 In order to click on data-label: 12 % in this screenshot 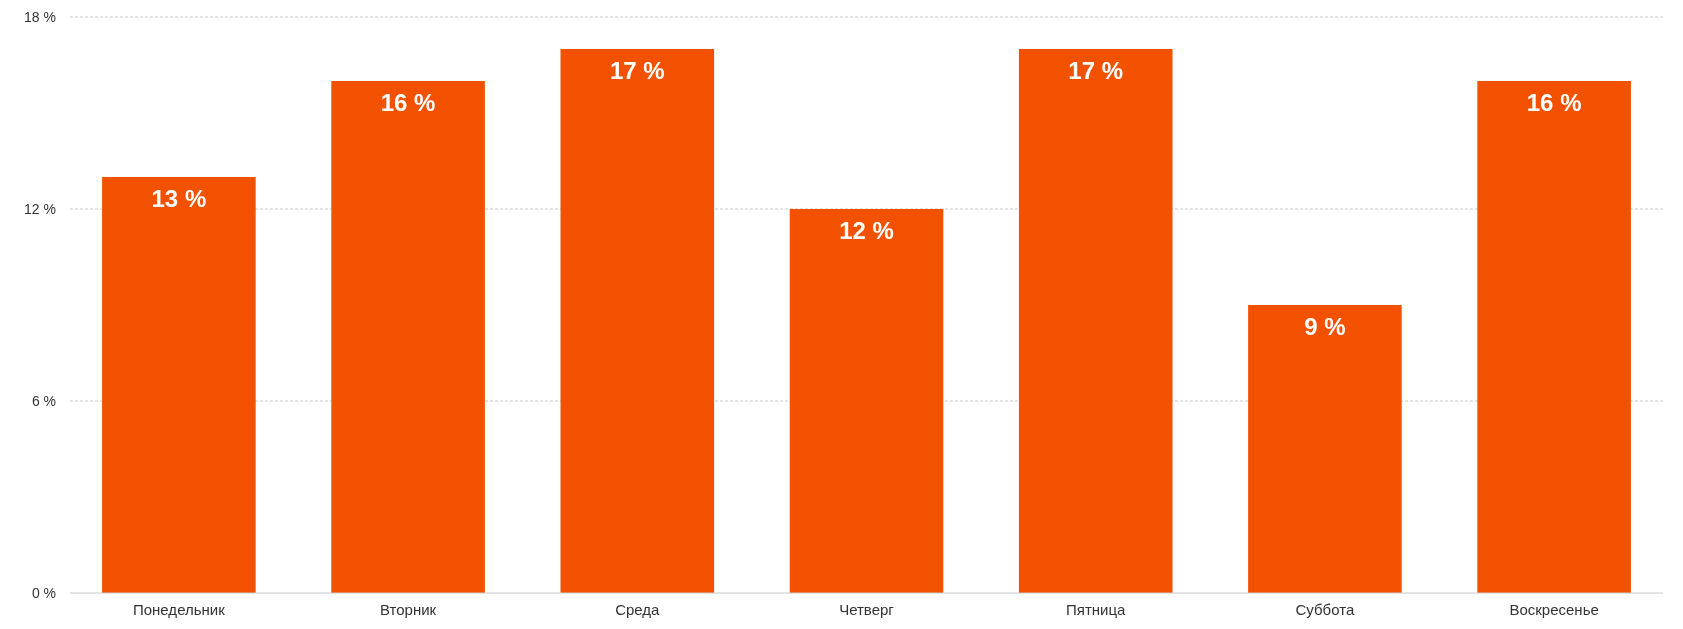, I will do `click(866, 230)`.